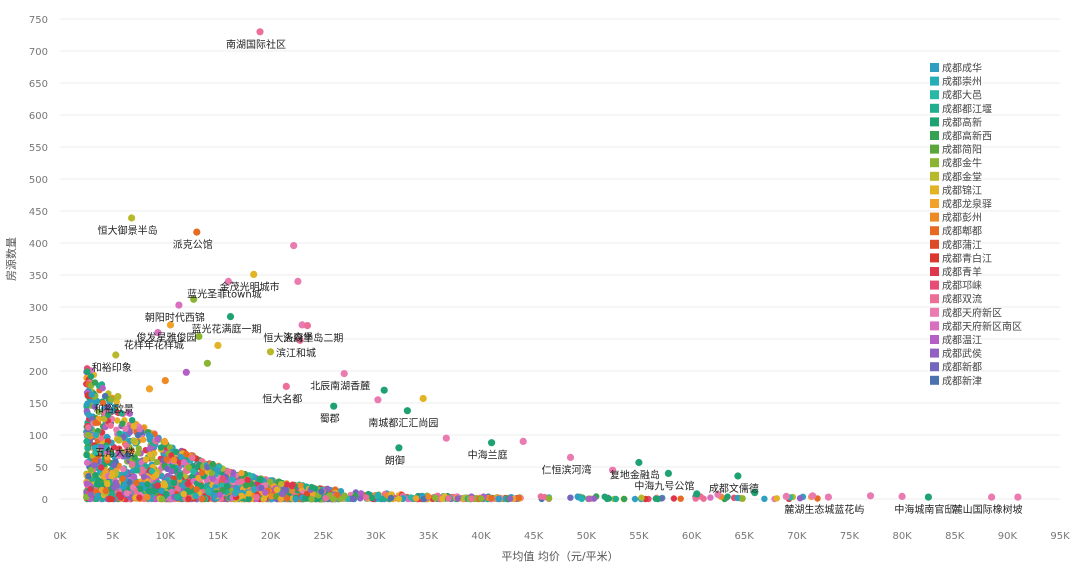  Describe the element at coordinates (734, 488) in the screenshot. I see `point-label: 成都文儒德` at that location.